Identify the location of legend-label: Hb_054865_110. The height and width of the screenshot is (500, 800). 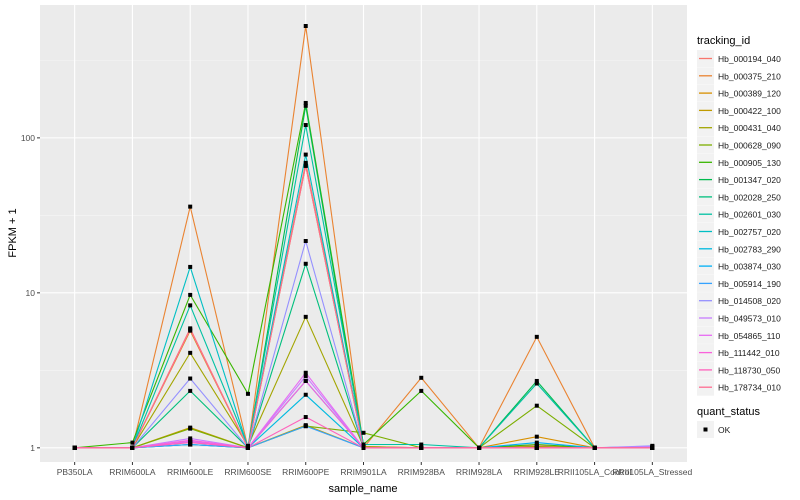
(749, 336).